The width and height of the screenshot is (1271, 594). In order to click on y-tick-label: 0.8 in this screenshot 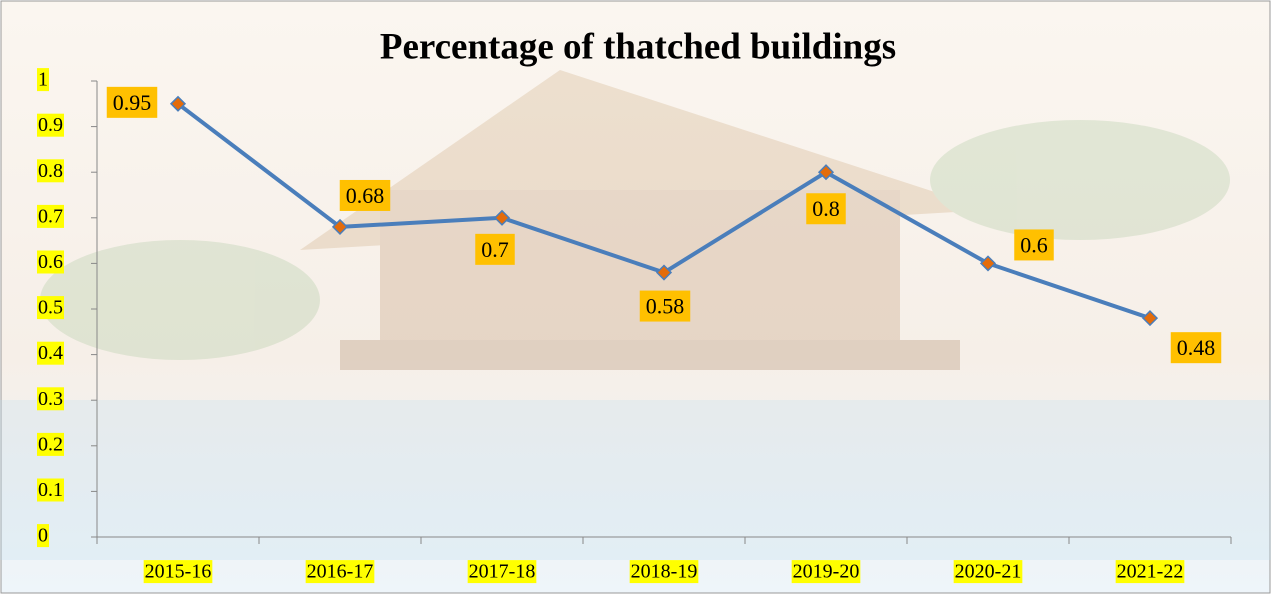, I will do `click(50, 171)`.